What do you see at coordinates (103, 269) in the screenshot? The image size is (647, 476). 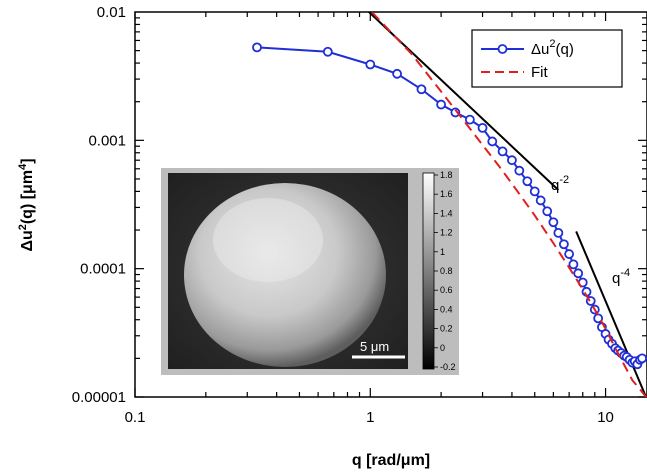 I see `y-tick-label: 0.0001` at bounding box center [103, 269].